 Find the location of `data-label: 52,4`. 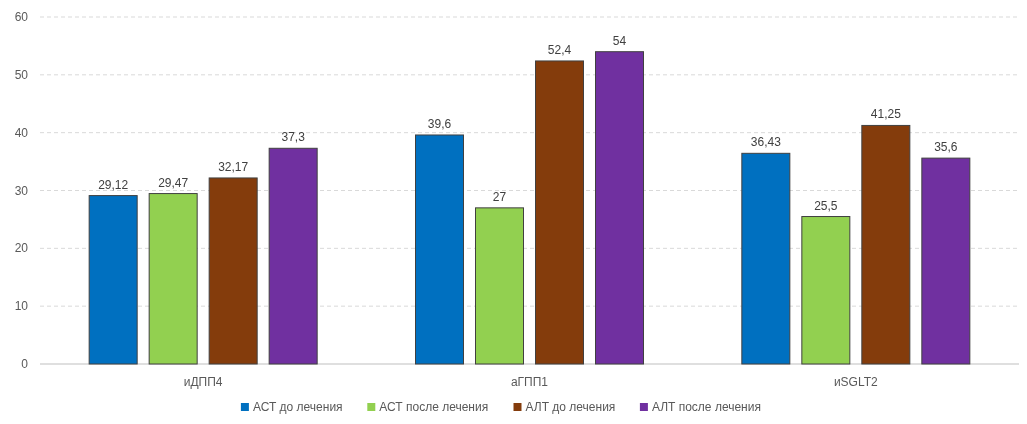

data-label: 52,4 is located at coordinates (559, 49).